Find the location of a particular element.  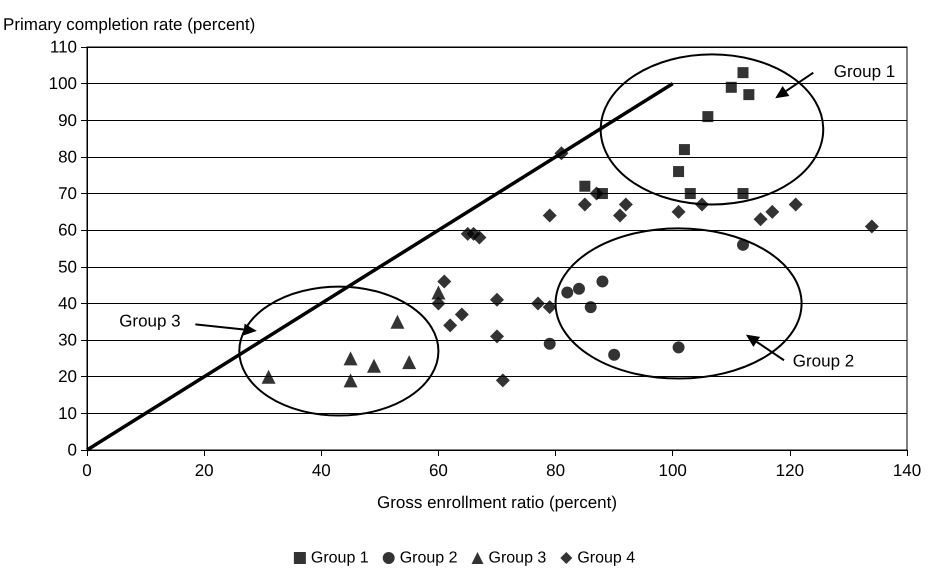

x-tick-label: 0 is located at coordinates (87, 470).